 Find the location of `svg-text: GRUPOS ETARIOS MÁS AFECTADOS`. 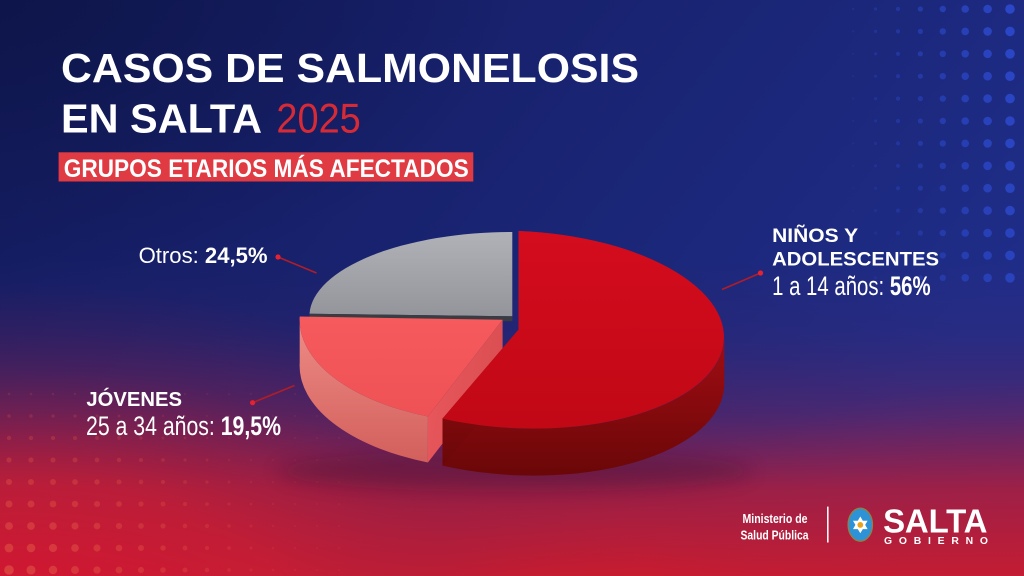

svg-text: GRUPOS ETARIOS MÁS AFECTADOS is located at coordinates (266, 168).